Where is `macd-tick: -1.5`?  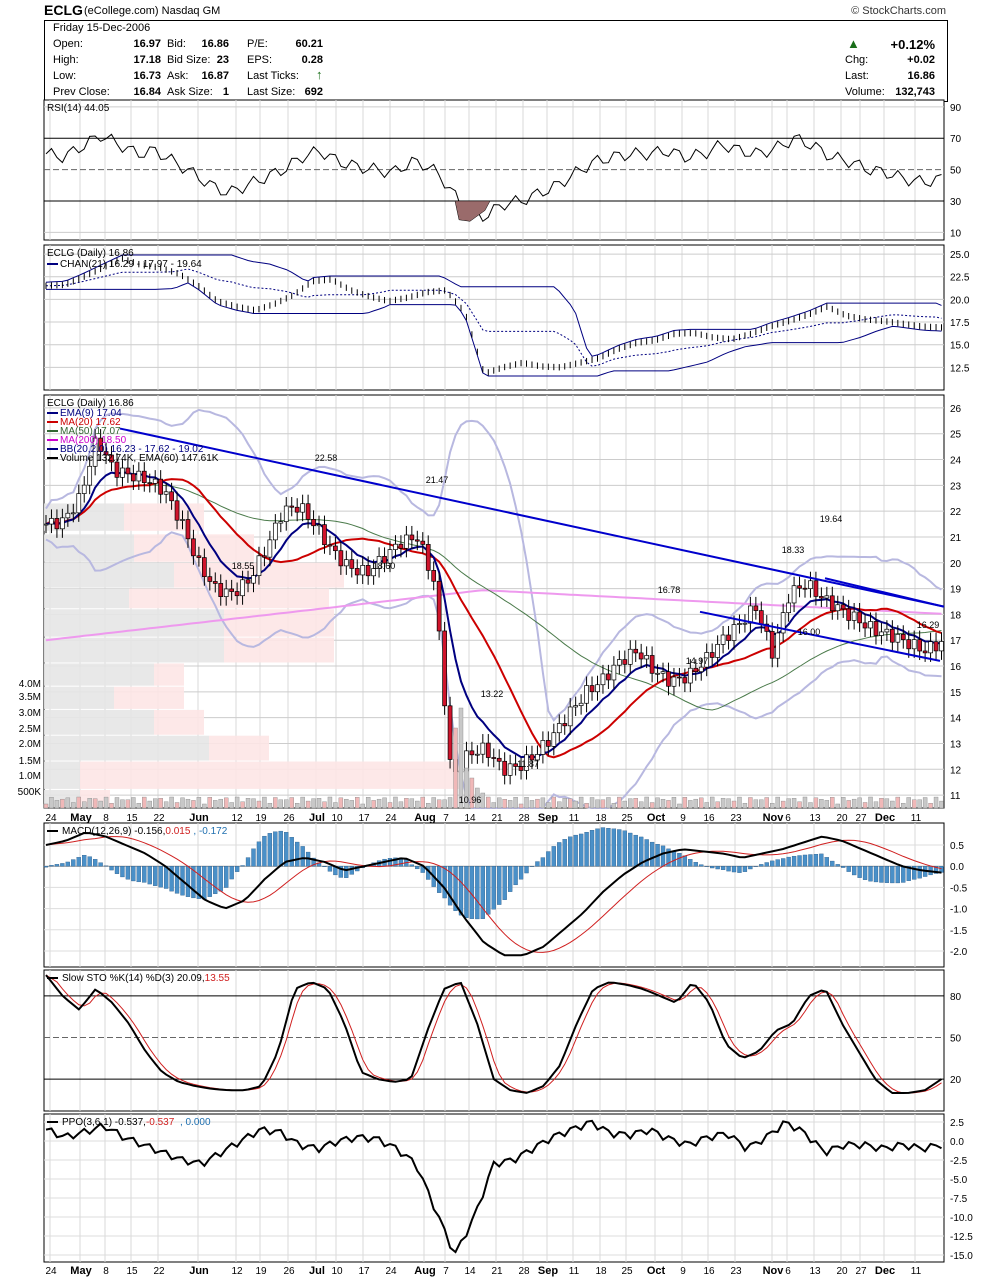 macd-tick: -1.5 is located at coordinates (959, 931).